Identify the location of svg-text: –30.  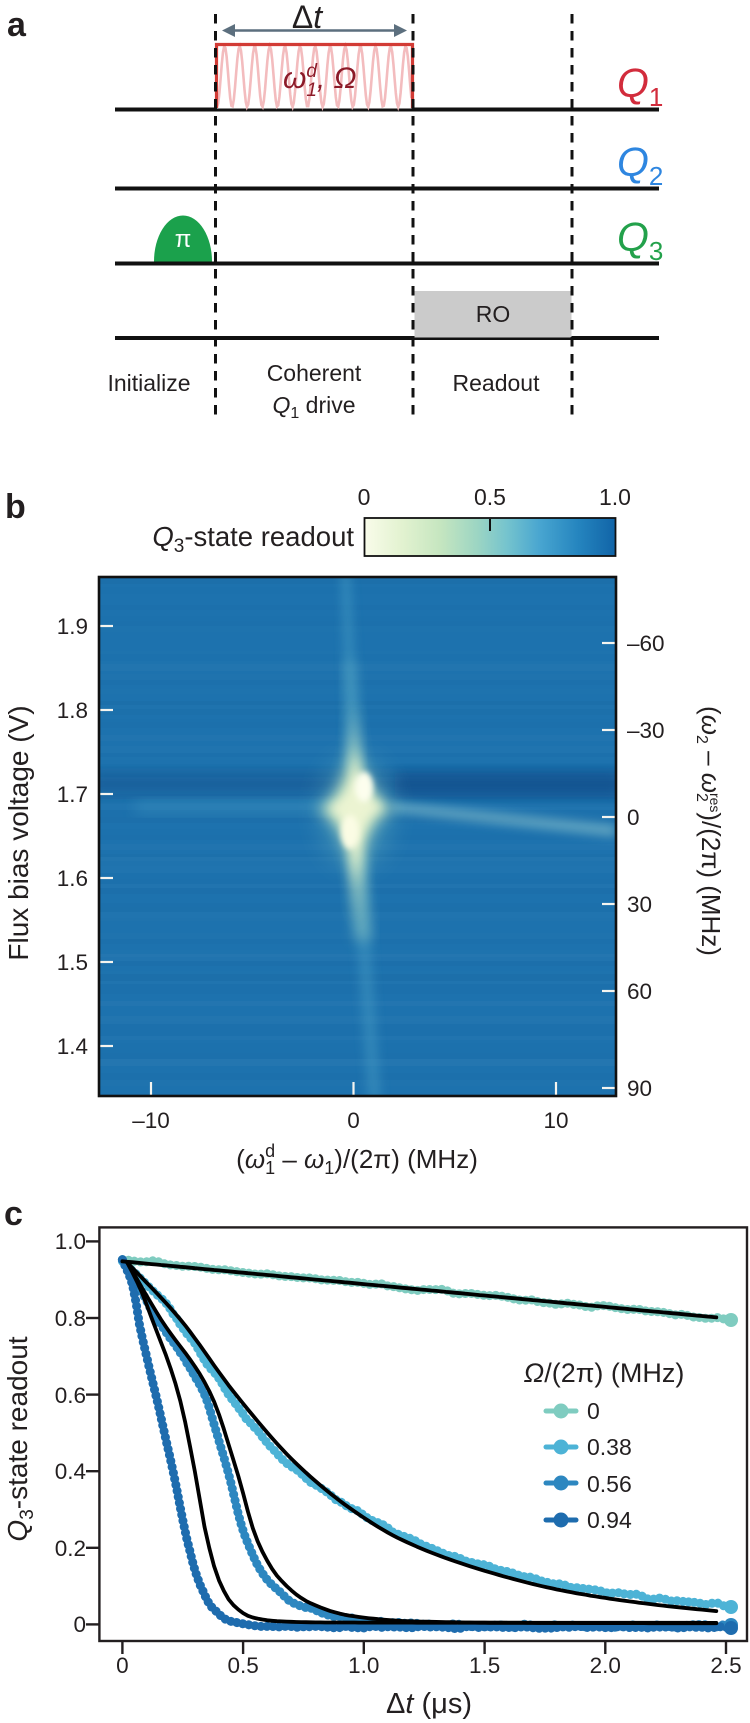
(646, 730).